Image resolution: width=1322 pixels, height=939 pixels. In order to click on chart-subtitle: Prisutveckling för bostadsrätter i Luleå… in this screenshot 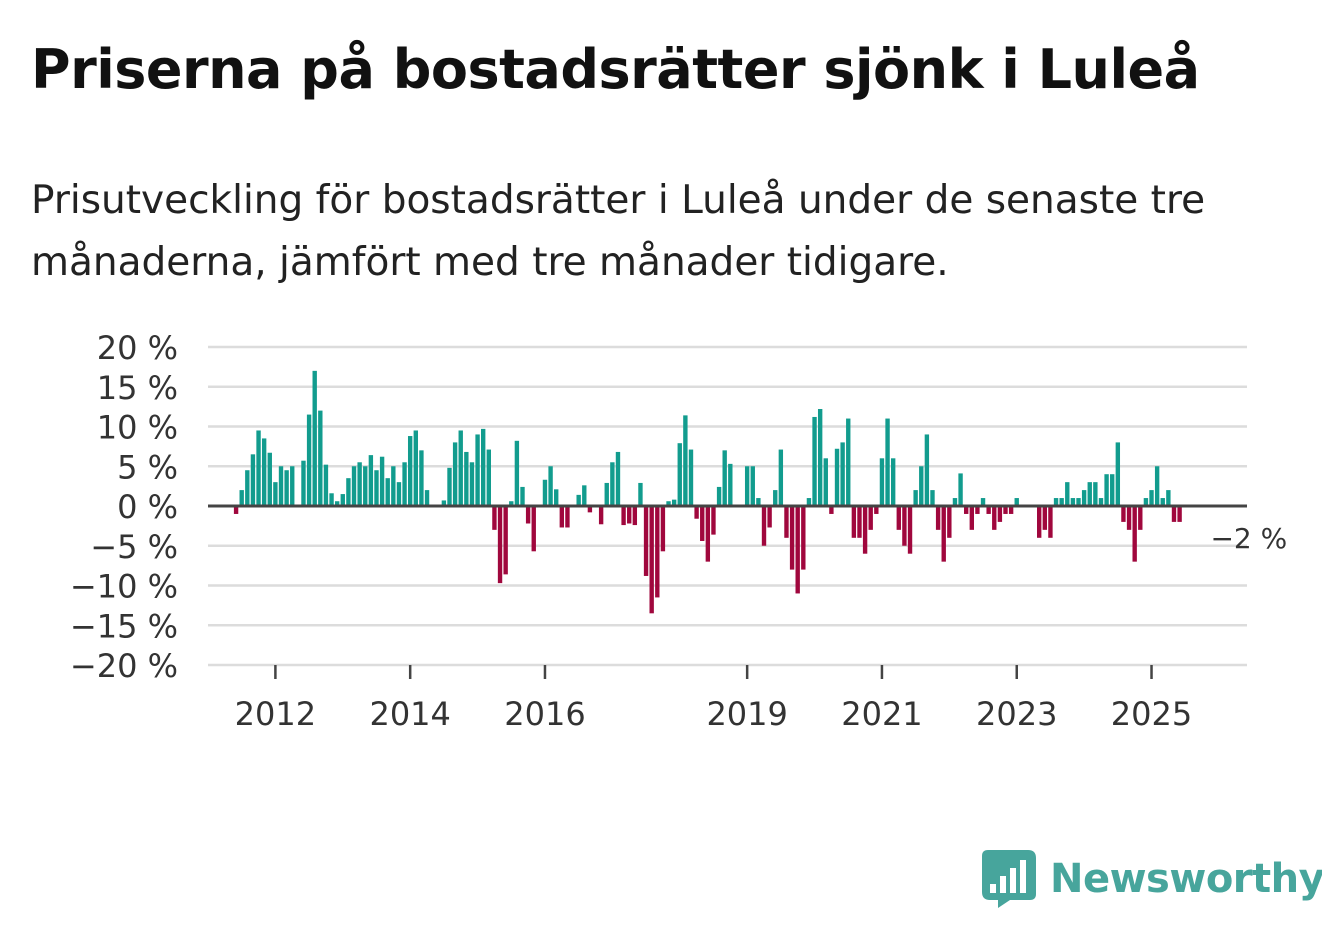, I will do `click(618, 231)`.